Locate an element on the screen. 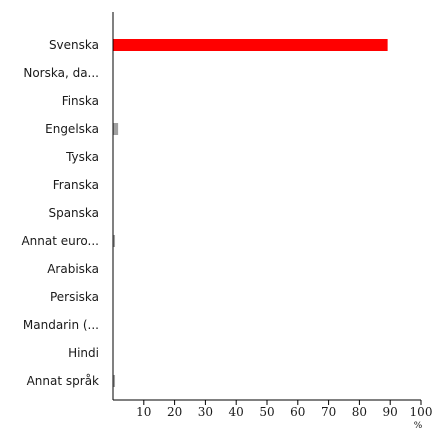  x-tick-label: 90 is located at coordinates (390, 412).